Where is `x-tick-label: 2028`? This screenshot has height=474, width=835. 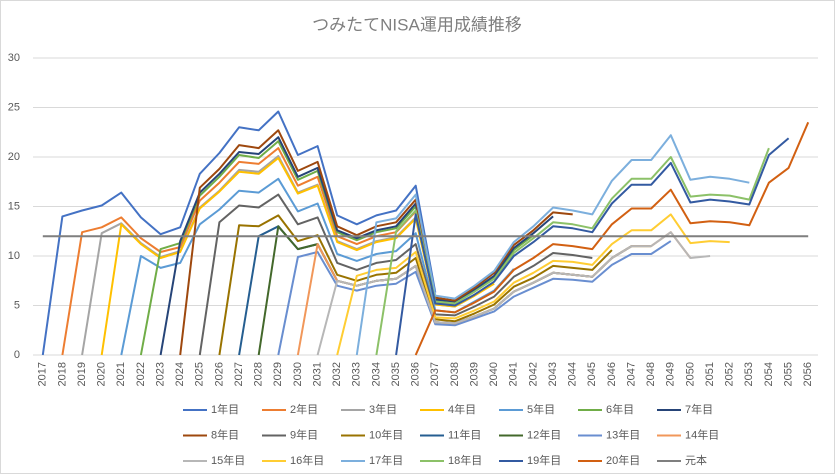
x-tick-label: 2028 is located at coordinates (259, 374).